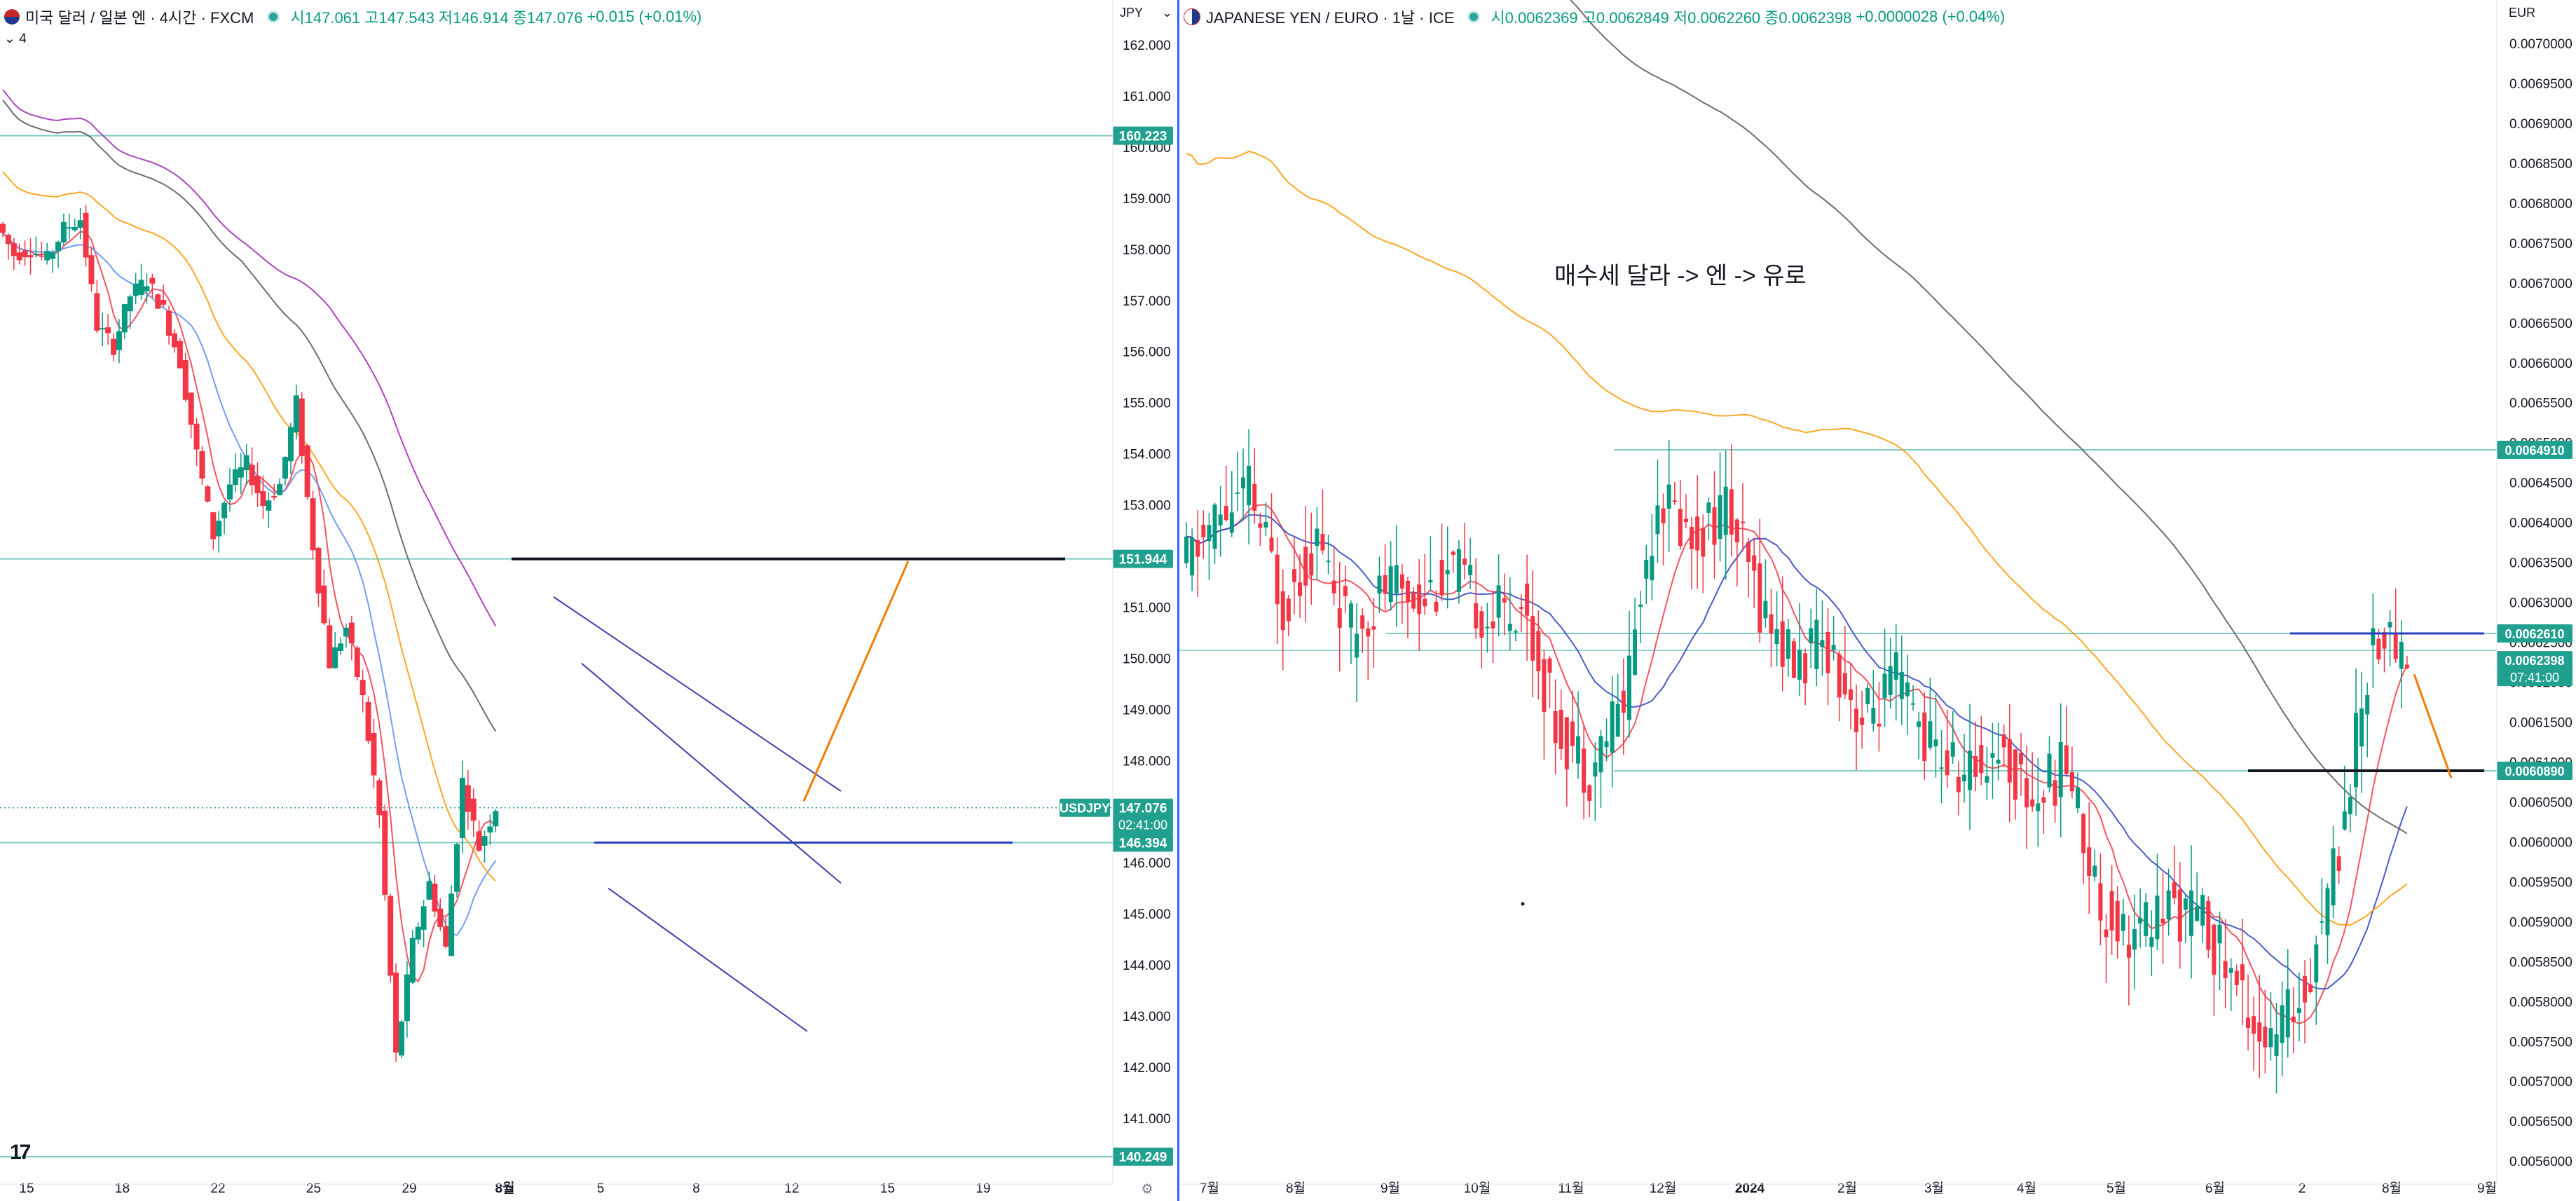  What do you see at coordinates (1478, 1188) in the screenshot?
I see `x-tick-label: 10월` at bounding box center [1478, 1188].